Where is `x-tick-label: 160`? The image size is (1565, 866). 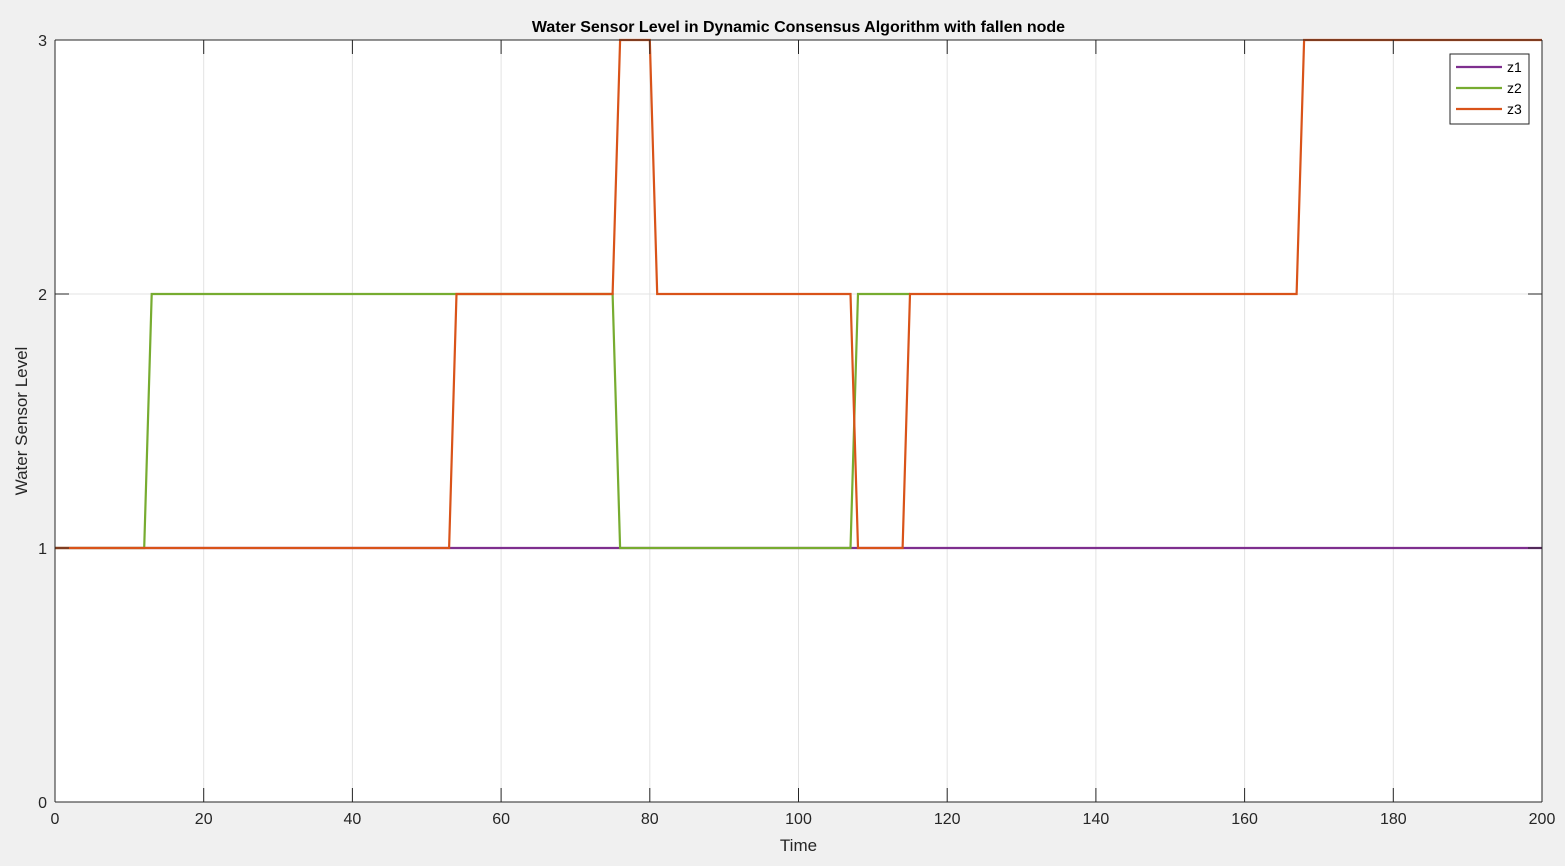 x-tick-label: 160 is located at coordinates (1244, 819).